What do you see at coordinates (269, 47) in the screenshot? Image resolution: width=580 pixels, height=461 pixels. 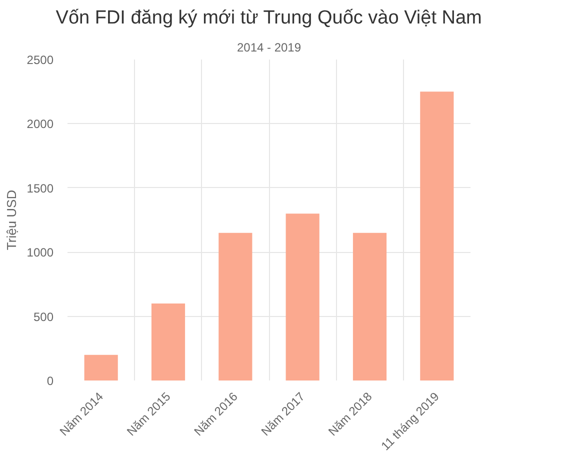 I see `chart-subtitle: 2014 - 2019` at bounding box center [269, 47].